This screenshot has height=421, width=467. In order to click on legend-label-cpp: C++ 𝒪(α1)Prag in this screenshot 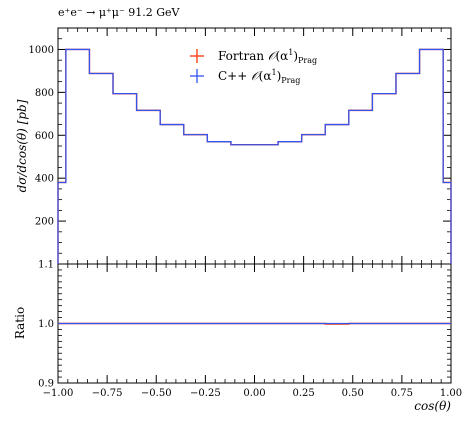, I will do `click(259, 76)`.